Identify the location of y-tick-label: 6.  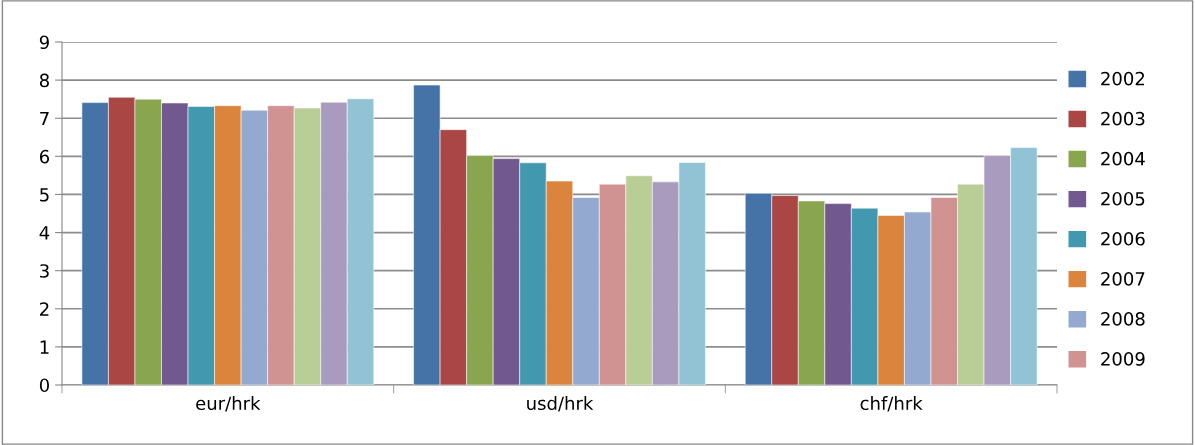
(44, 156).